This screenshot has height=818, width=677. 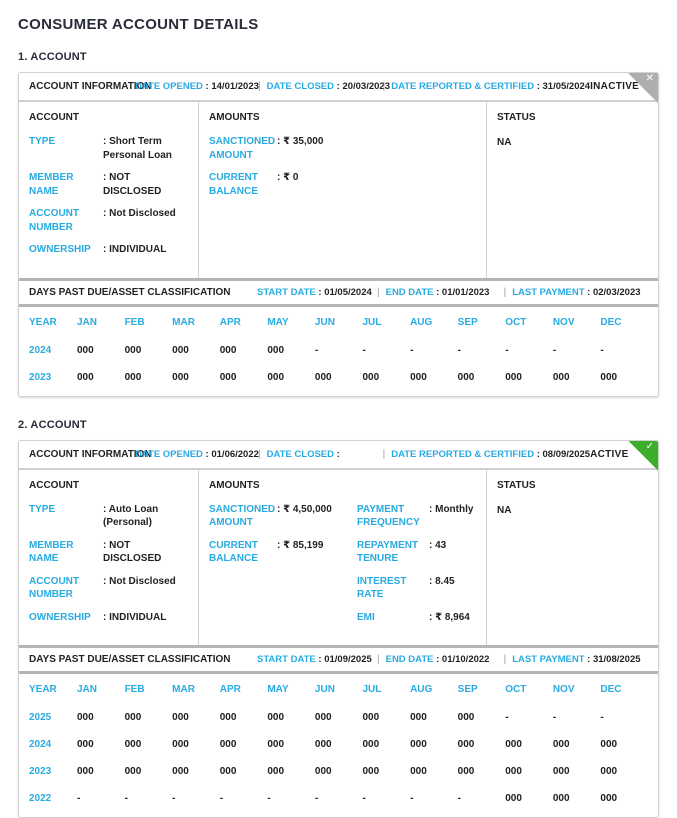 I want to click on field-value: : Monthly, so click(x=451, y=516).